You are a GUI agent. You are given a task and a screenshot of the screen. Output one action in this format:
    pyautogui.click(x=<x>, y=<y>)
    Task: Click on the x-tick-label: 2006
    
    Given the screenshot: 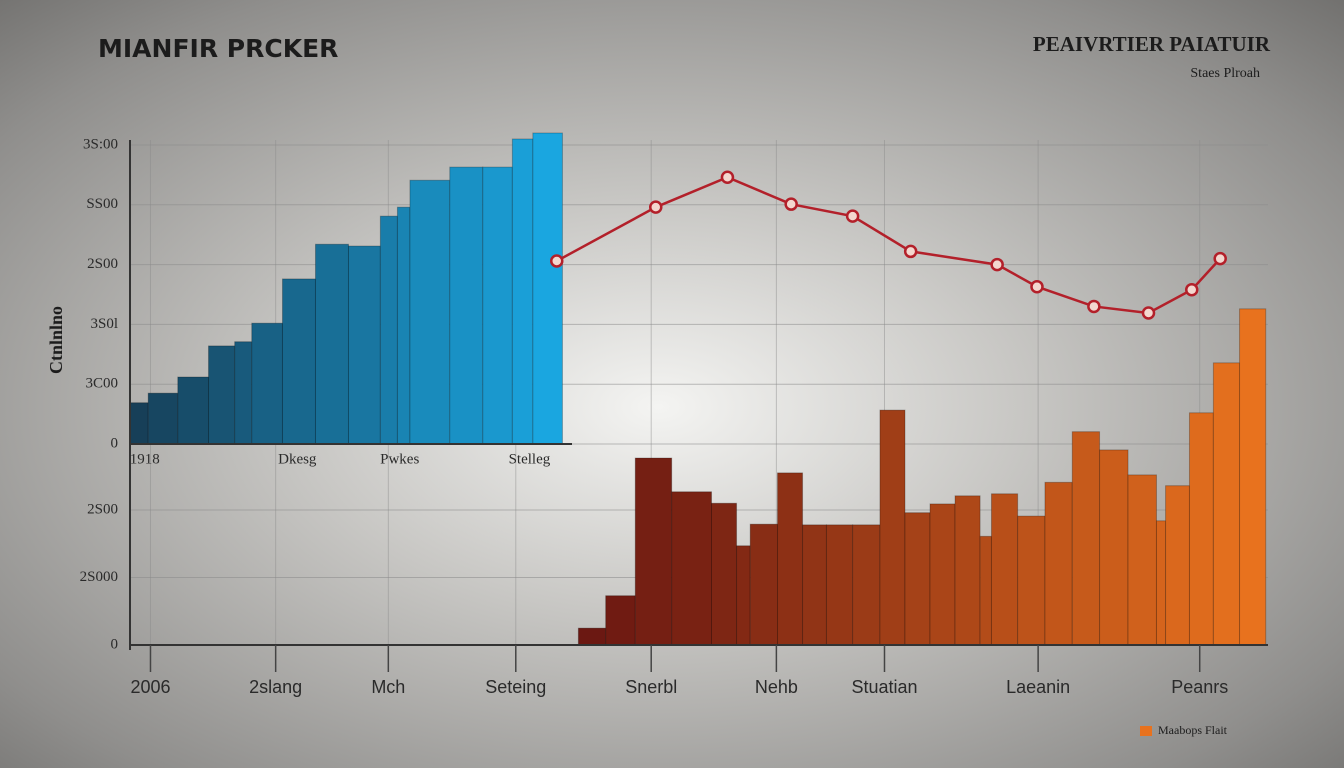 What is the action you would take?
    pyautogui.click(x=150, y=687)
    